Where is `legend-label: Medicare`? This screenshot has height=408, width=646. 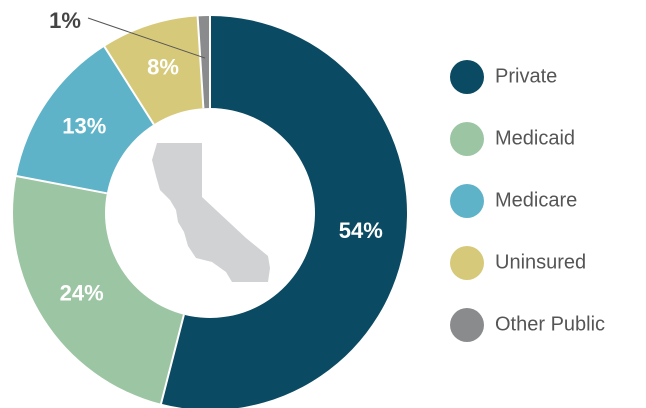
legend-label: Medicare is located at coordinates (536, 200).